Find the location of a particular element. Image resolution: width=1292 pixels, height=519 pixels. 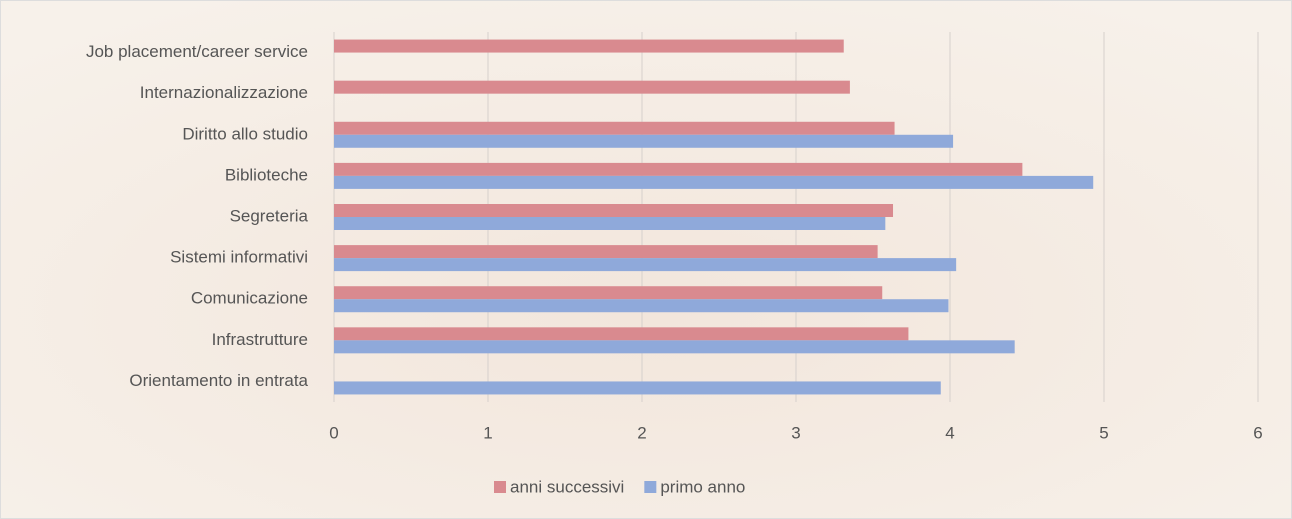

y-tick-label: Orientamento in entrata is located at coordinates (218, 380).